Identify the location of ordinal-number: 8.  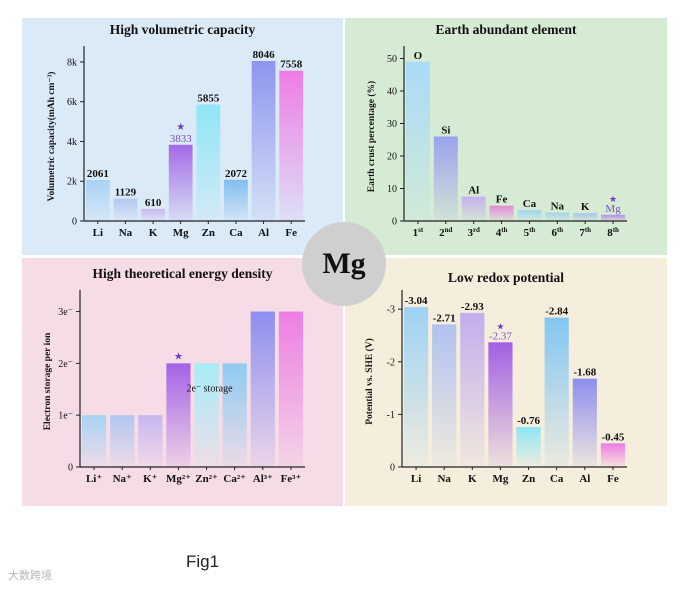
(610, 233).